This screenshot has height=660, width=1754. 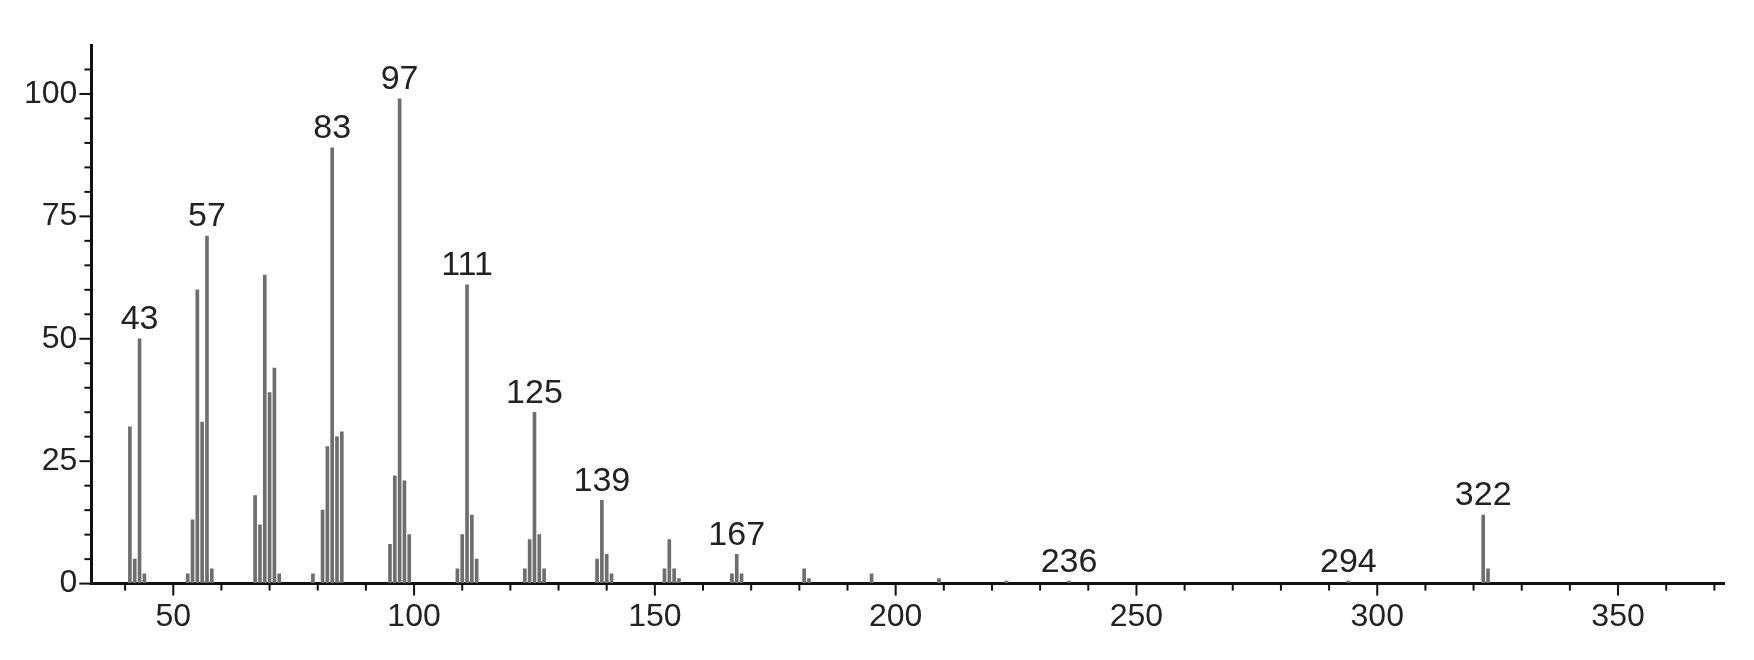 I want to click on x-tick-label: 300, so click(x=1377, y=614).